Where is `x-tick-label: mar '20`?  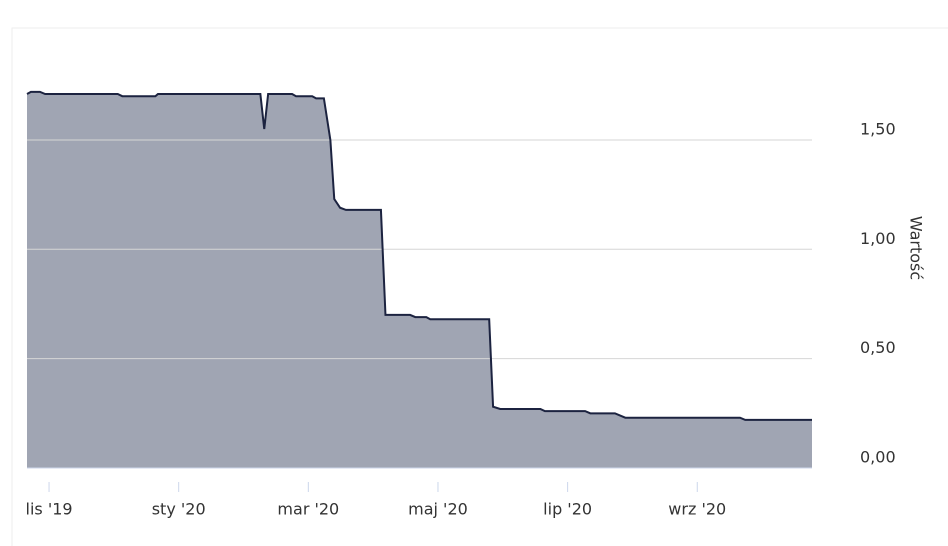 x-tick-label: mar '20 is located at coordinates (308, 509).